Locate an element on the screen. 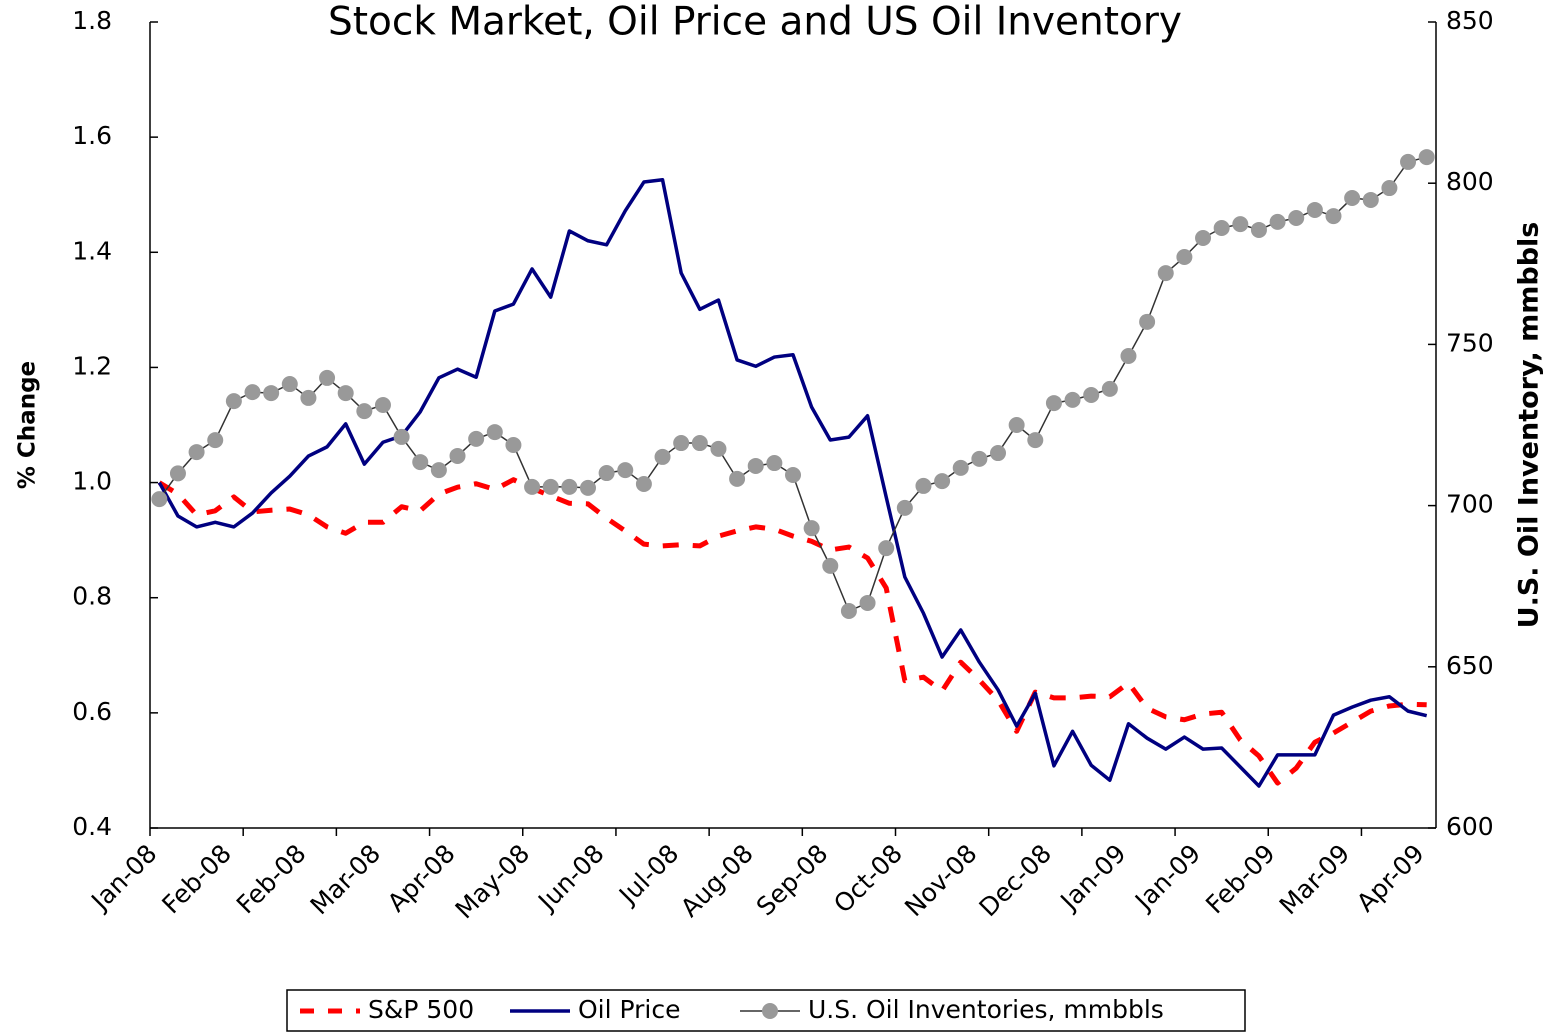 The width and height of the screenshot is (1552, 1034). y-tick-label: 1.8 is located at coordinates (92, 20).